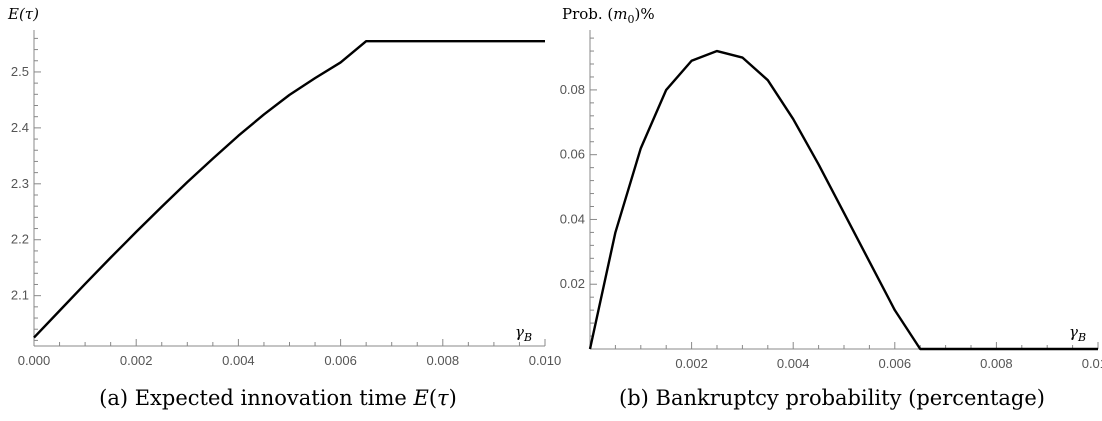  What do you see at coordinates (895, 363) in the screenshot?
I see `chart-b-x-tick-label: 0.006` at bounding box center [895, 363].